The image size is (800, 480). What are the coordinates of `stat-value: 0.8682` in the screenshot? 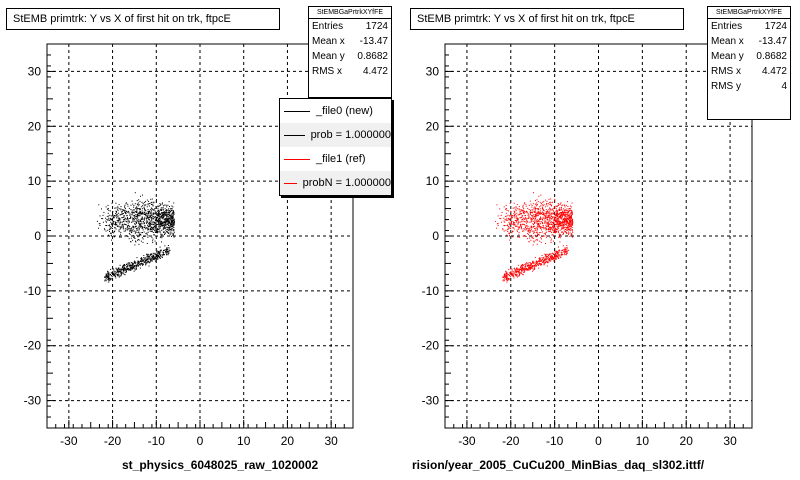 It's located at (771, 56).